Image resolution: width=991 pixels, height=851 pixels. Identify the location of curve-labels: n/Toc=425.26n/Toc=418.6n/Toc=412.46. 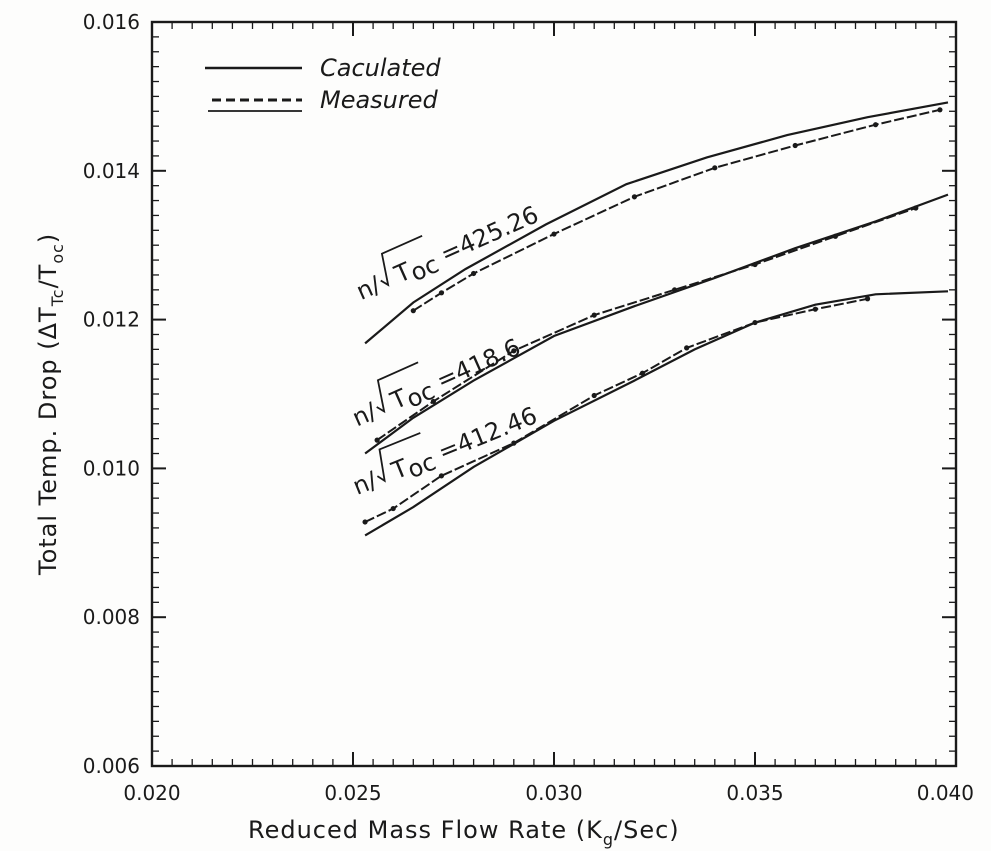
(445, 350).